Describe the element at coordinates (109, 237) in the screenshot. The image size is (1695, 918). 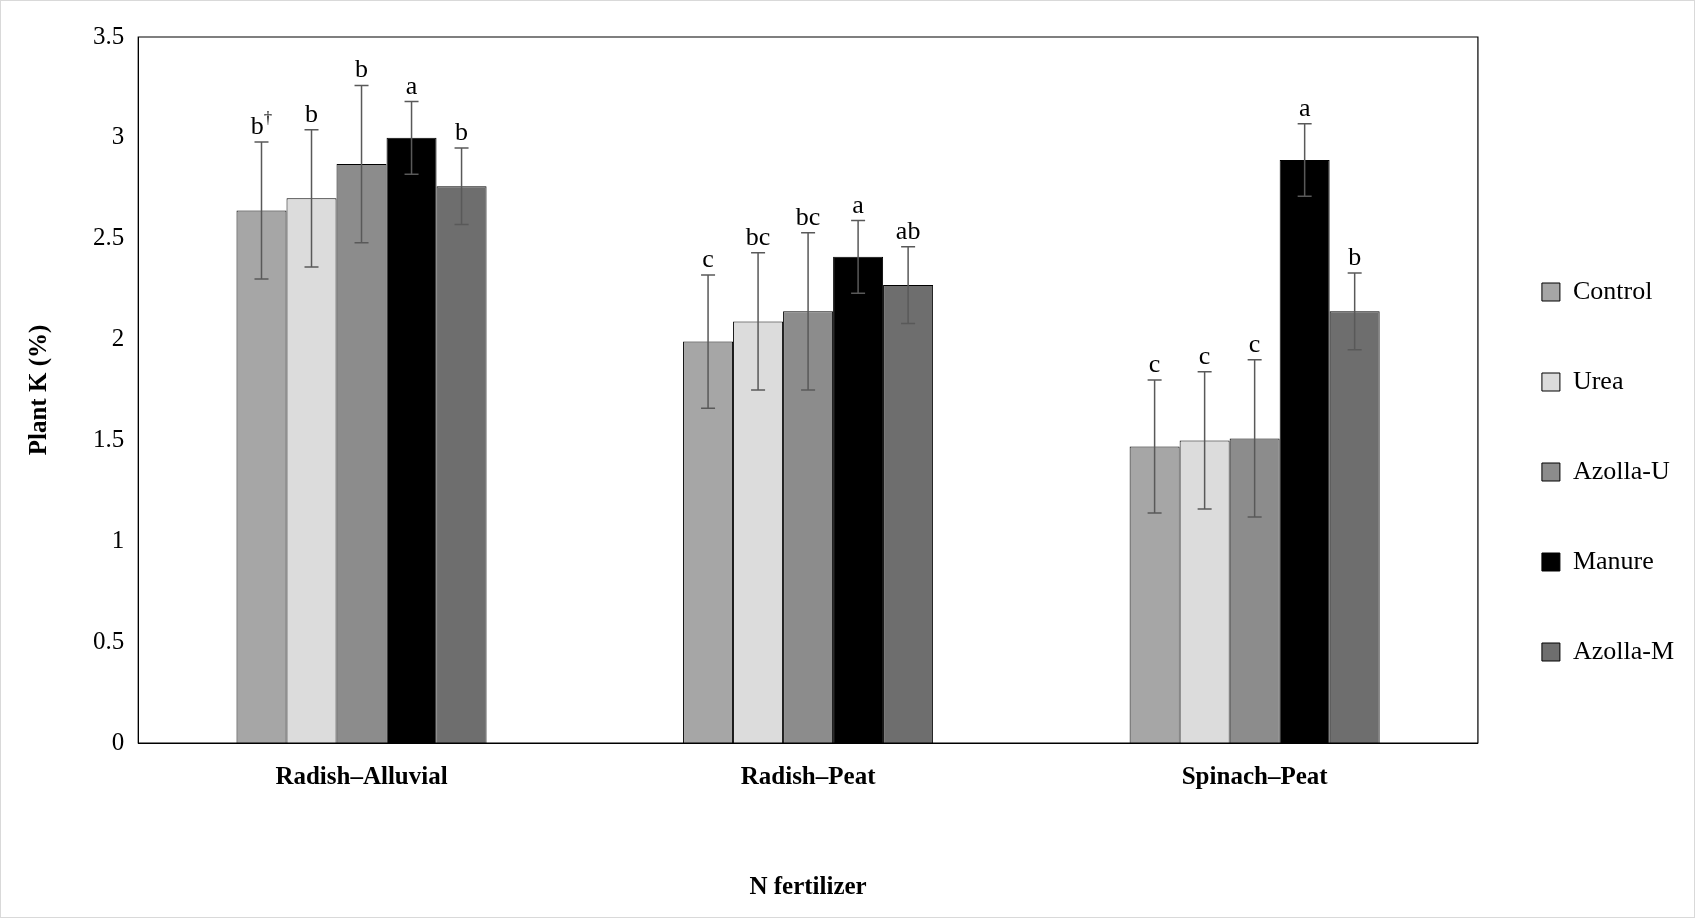
I see `y-tick-label: 2.5` at that location.